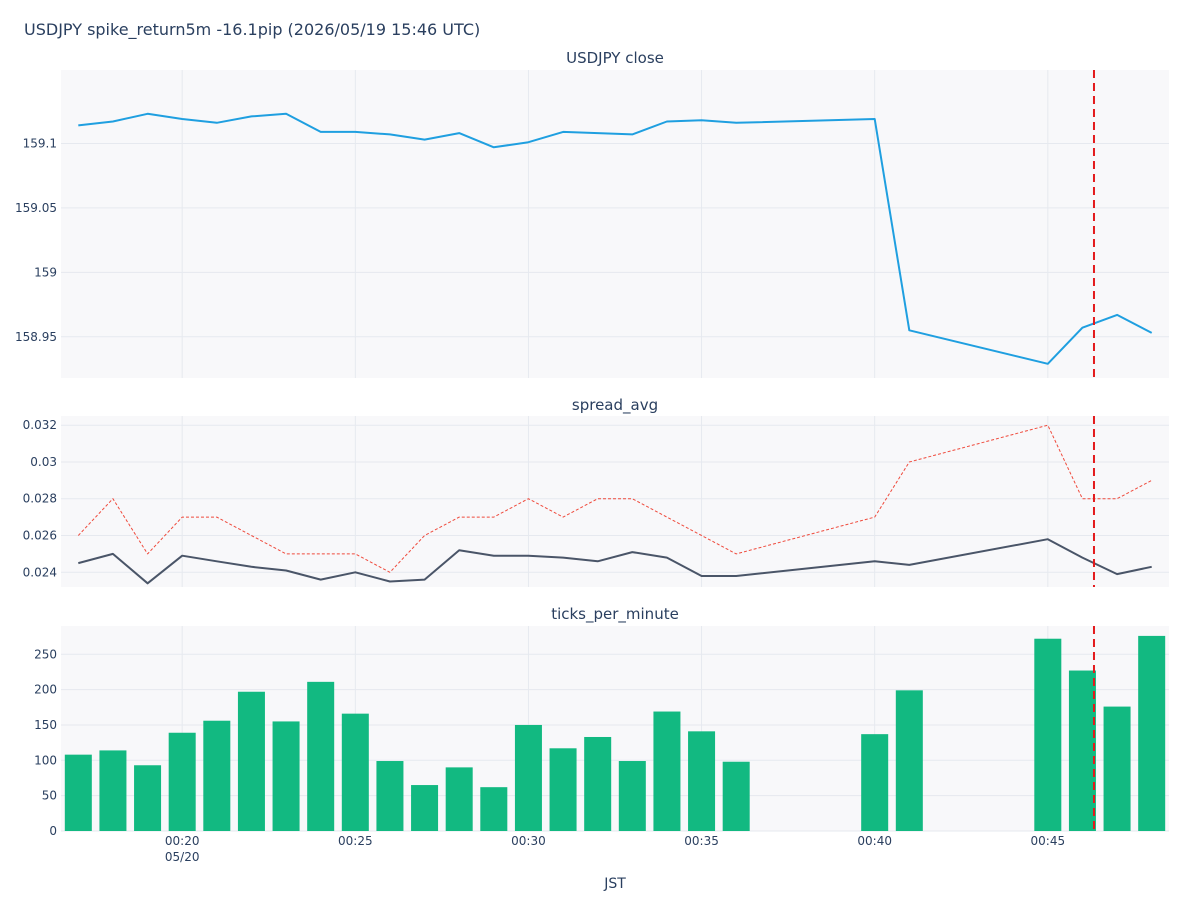 This screenshot has width=1200, height=900. I want to click on spread-panel-title: spread_avg, so click(615, 405).